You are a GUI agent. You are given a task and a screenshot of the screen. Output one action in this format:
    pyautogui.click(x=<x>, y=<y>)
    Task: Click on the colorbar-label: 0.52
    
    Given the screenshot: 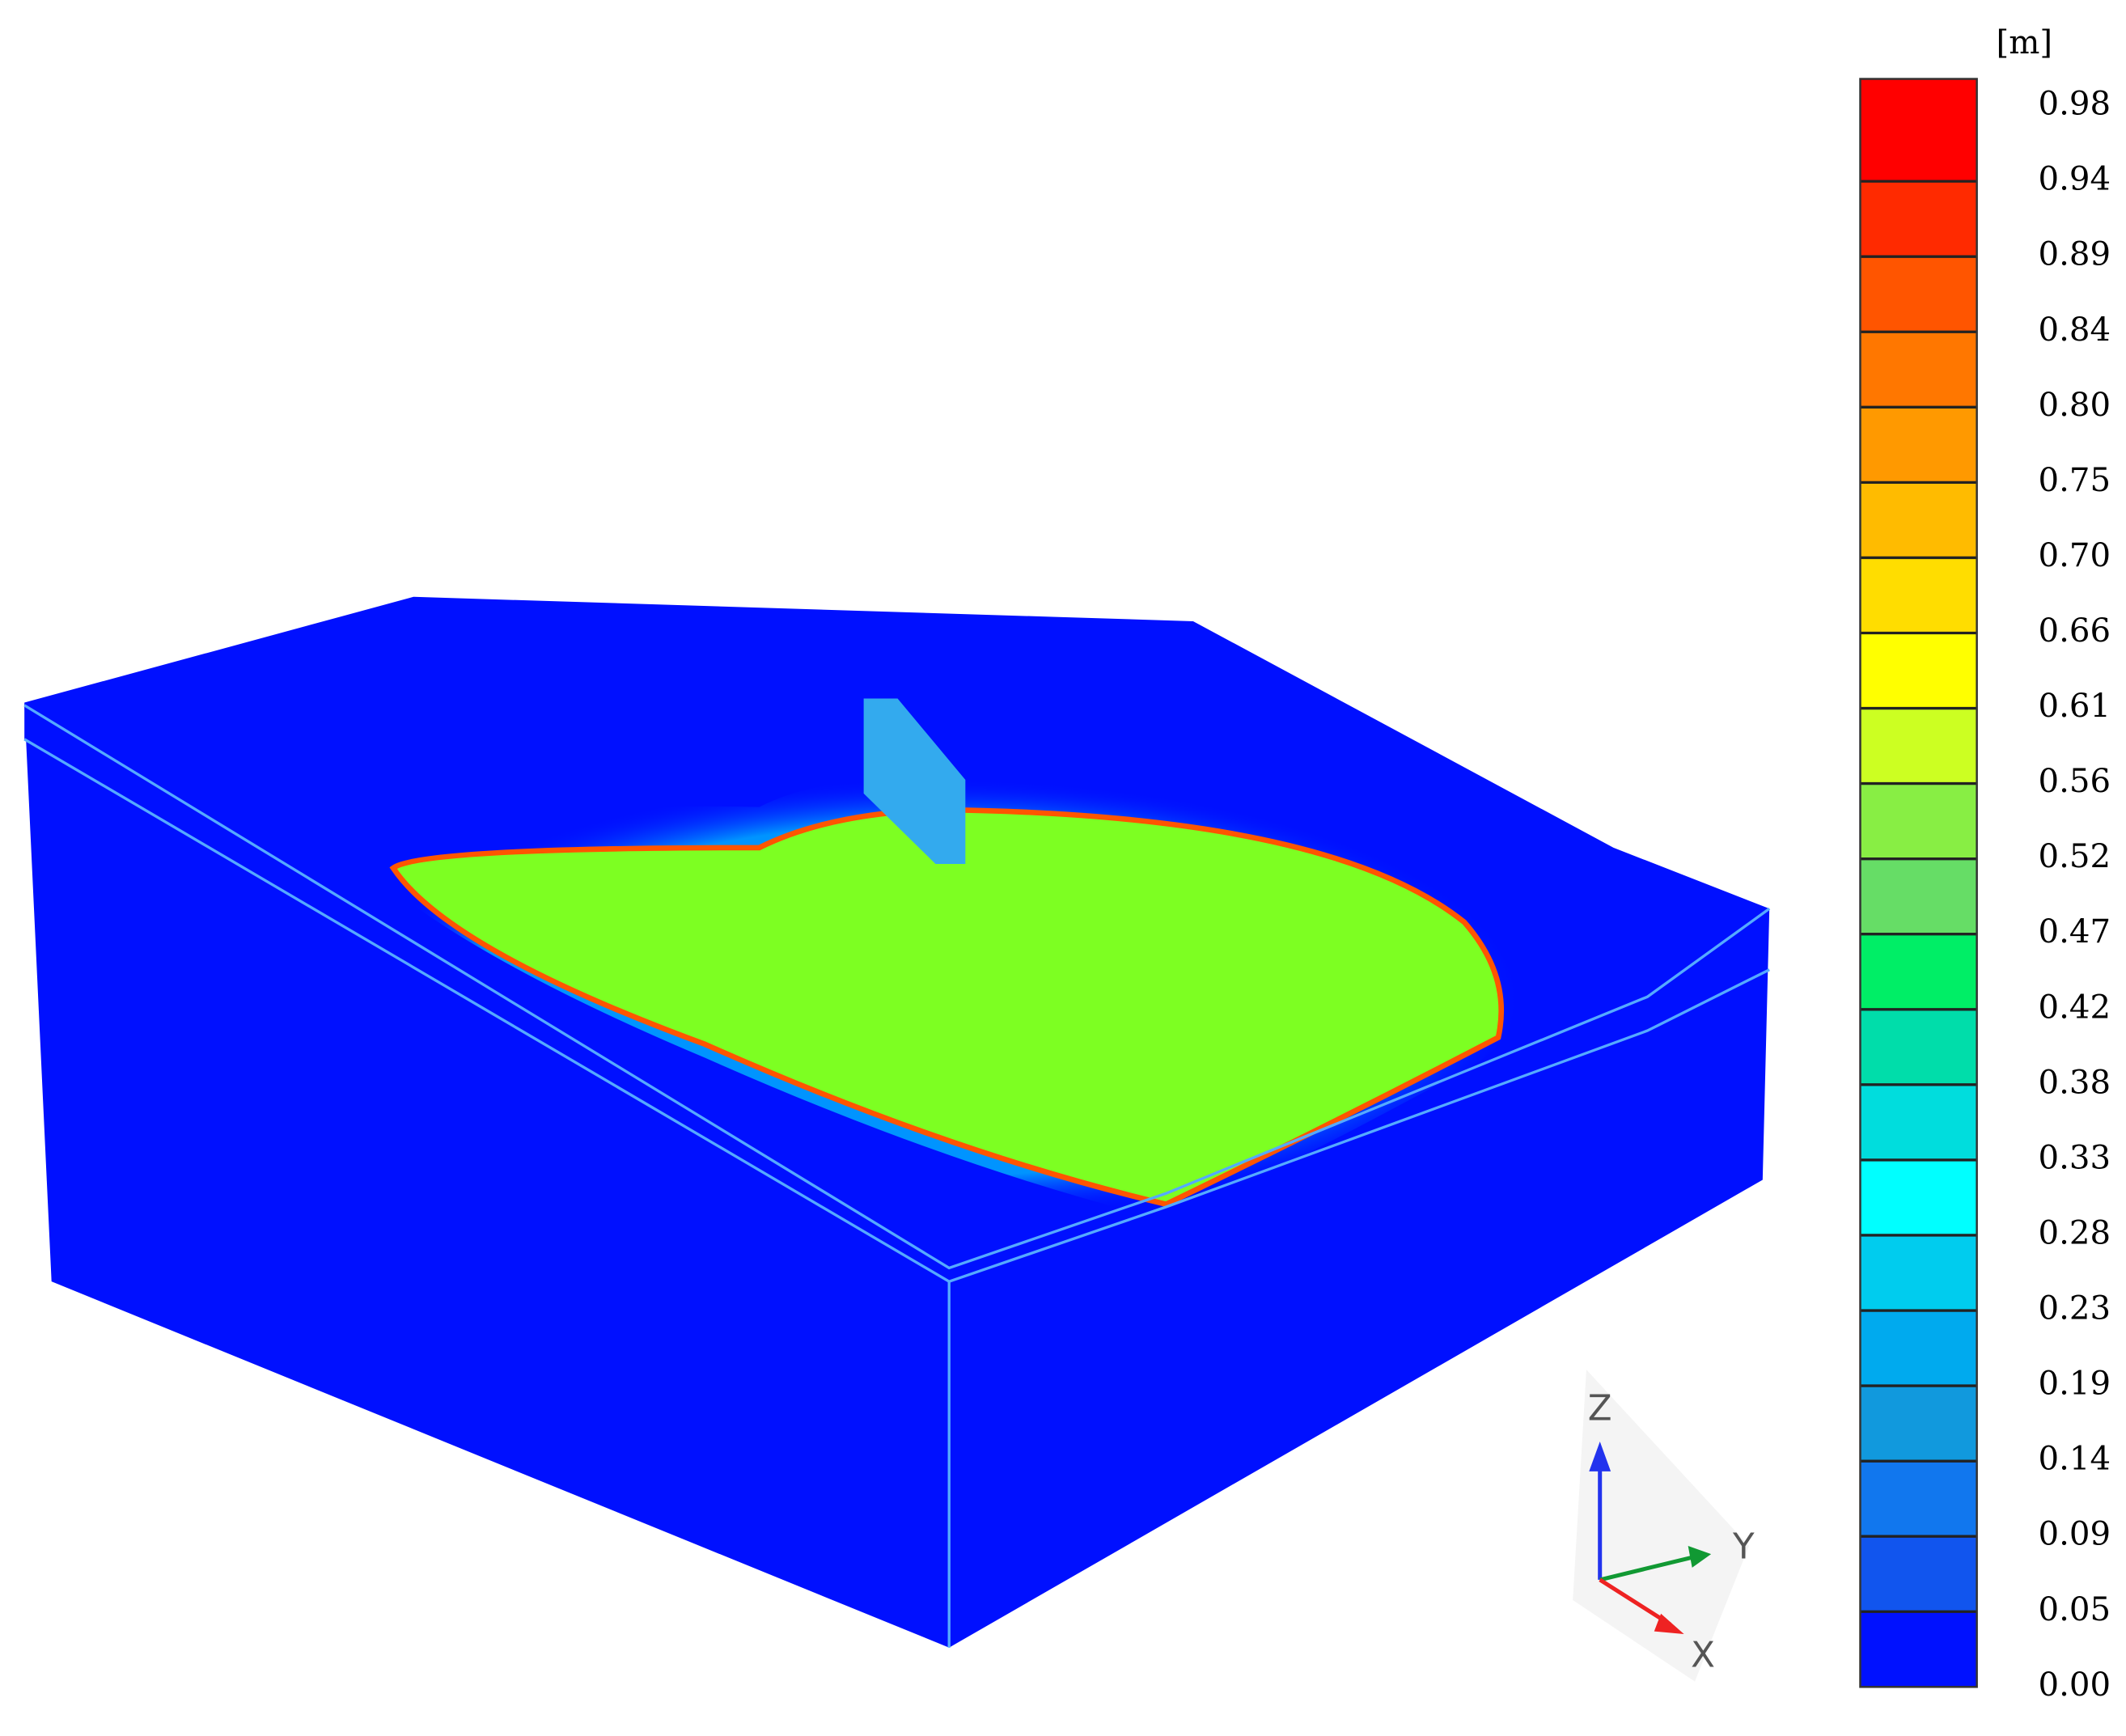 What is the action you would take?
    pyautogui.click(x=2075, y=856)
    